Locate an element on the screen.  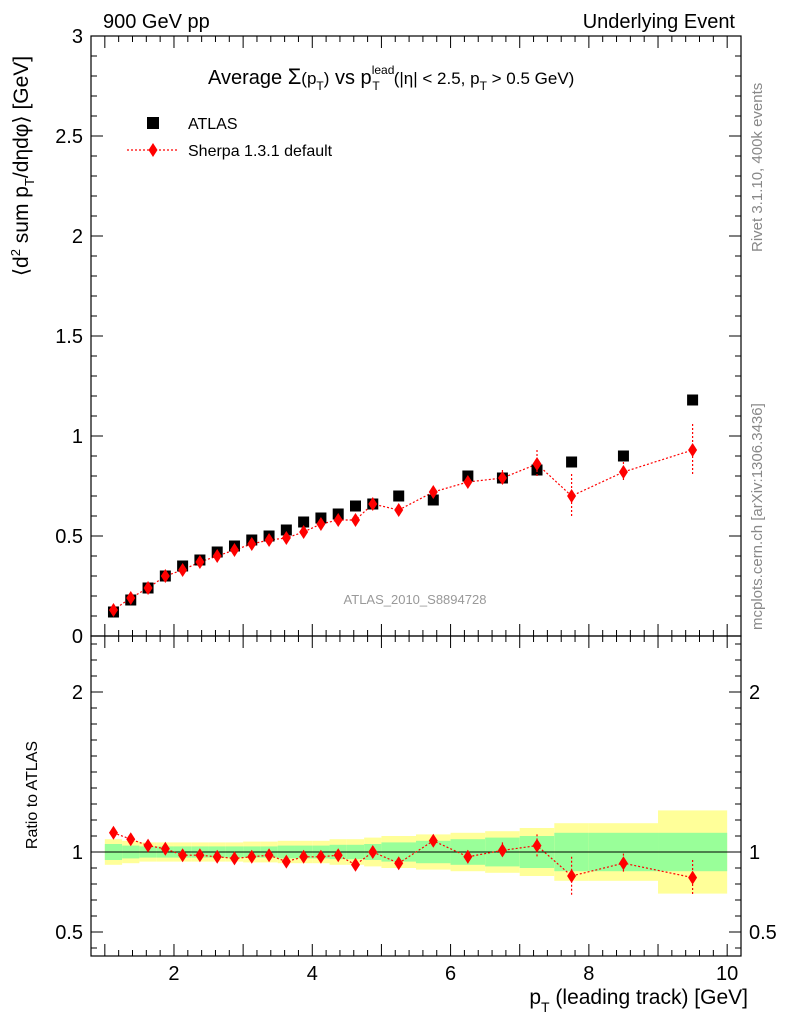
x-tick-label: 10 is located at coordinates (727, 974).